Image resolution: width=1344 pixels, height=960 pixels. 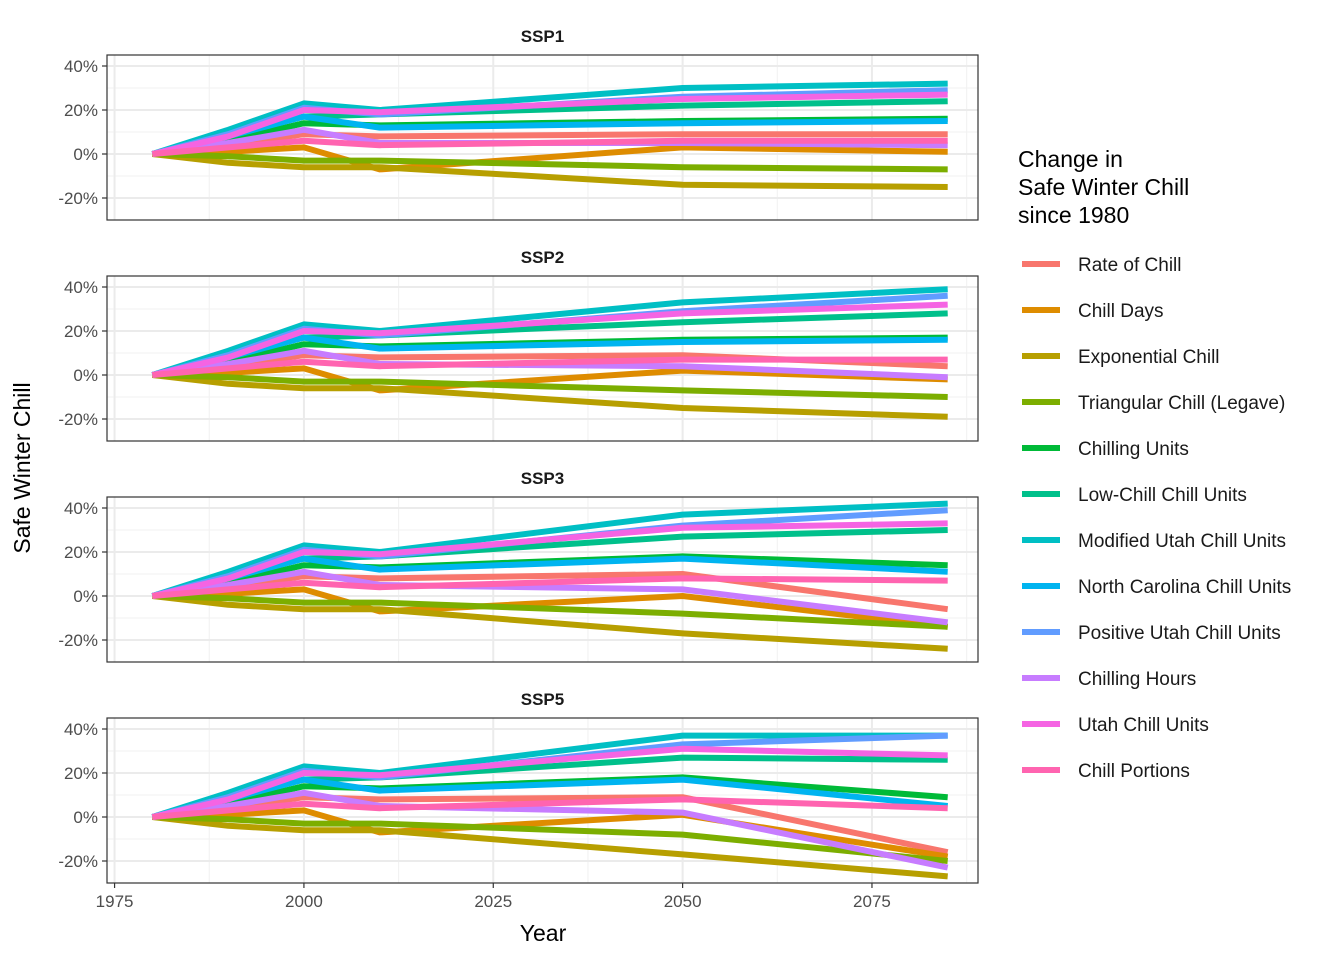 What do you see at coordinates (872, 901) in the screenshot?
I see `x-tick-label: 2075` at bounding box center [872, 901].